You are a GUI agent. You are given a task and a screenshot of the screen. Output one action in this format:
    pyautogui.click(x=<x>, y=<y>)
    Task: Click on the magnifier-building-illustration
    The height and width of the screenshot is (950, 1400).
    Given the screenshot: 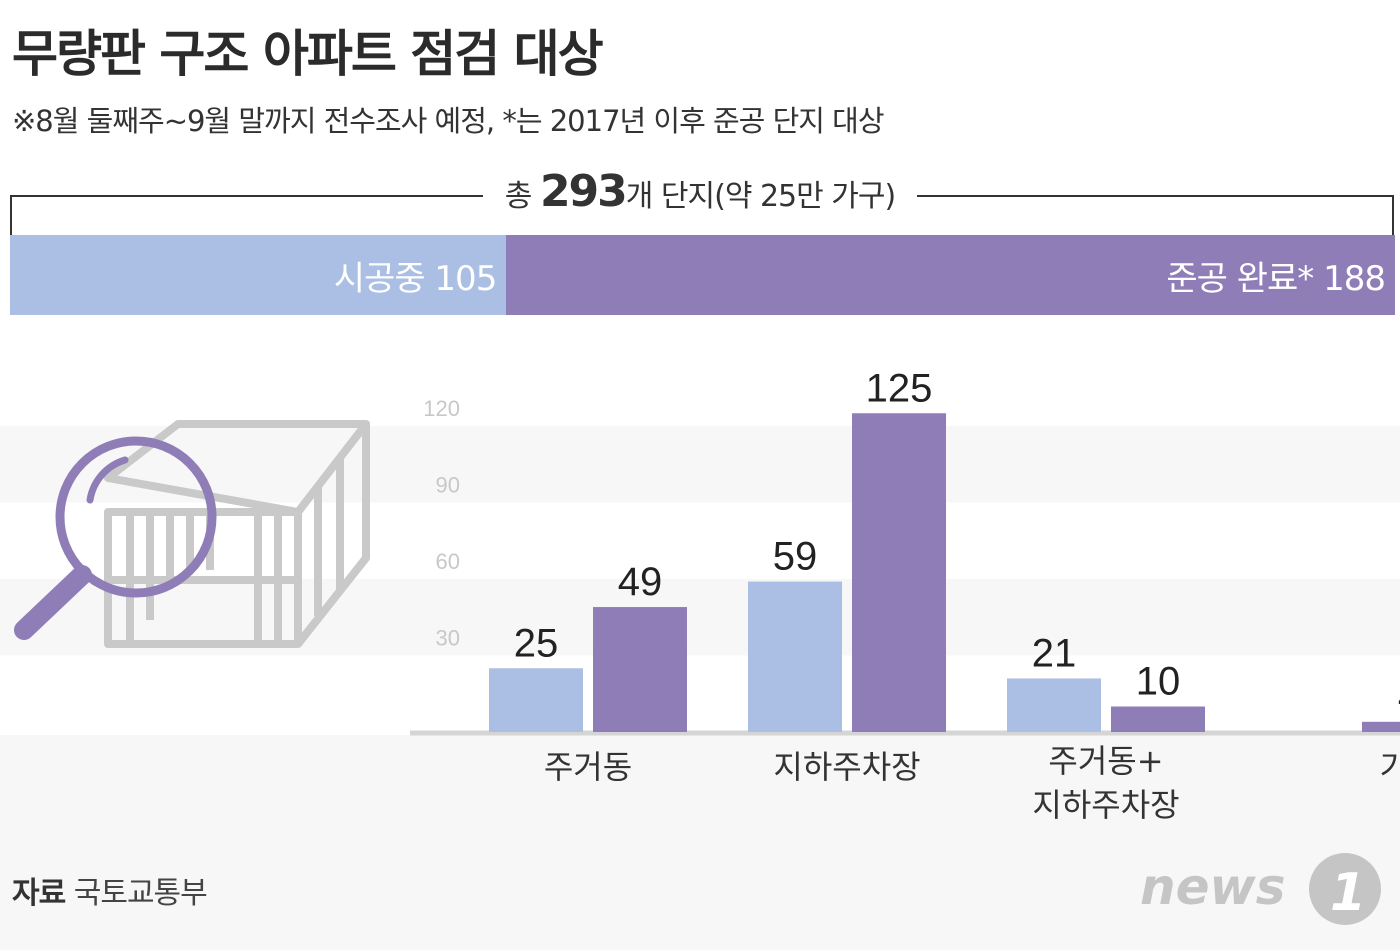 What is the action you would take?
    pyautogui.click(x=192, y=534)
    